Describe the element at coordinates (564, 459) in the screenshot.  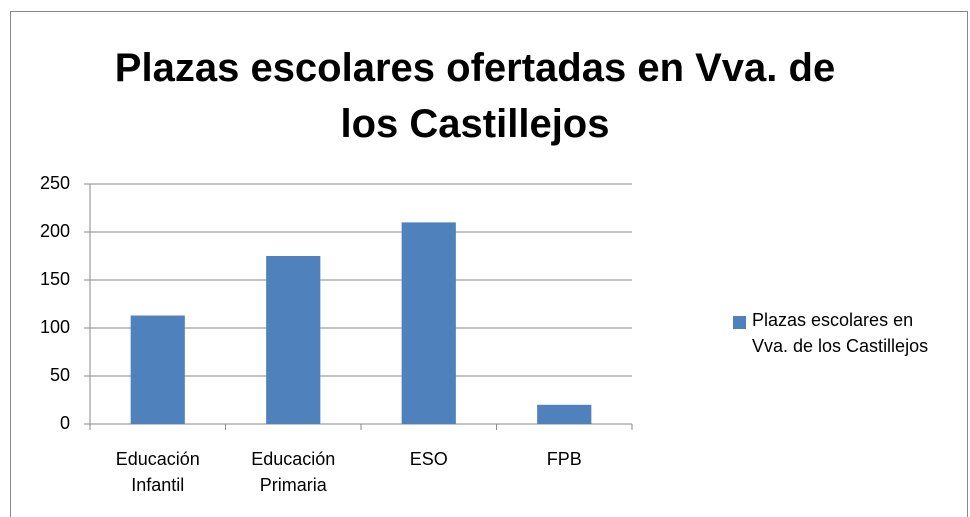
I see `x-tick-label: FPB` at that location.